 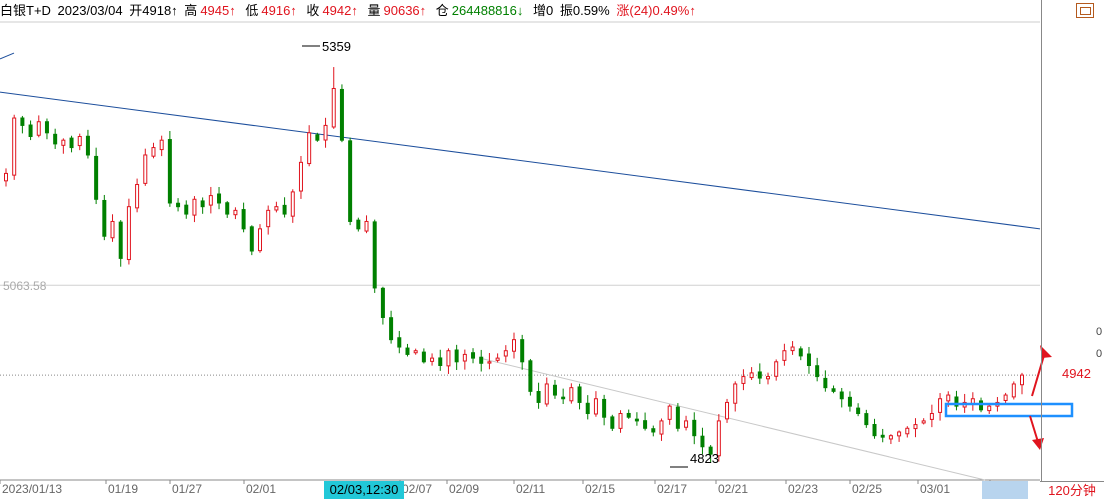 What do you see at coordinates (261, 489) in the screenshot?
I see `x-tick-label: 02/01` at bounding box center [261, 489].